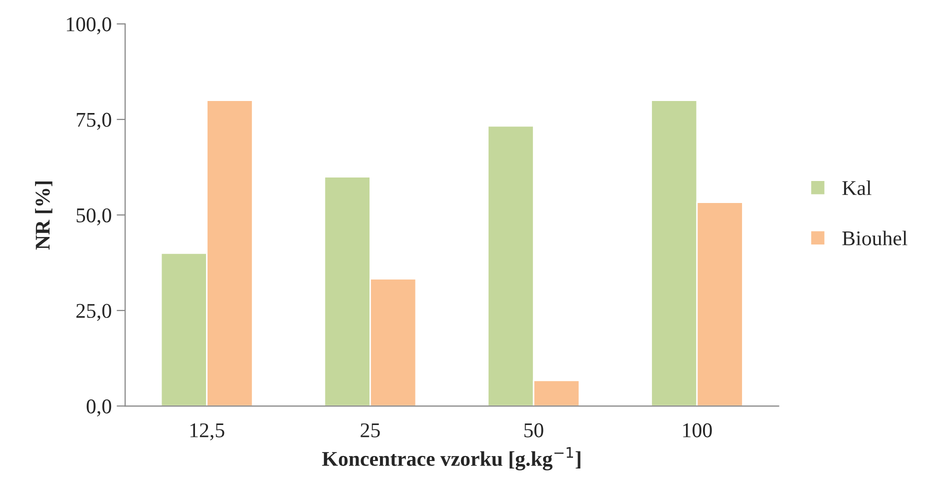  What do you see at coordinates (451, 458) in the screenshot?
I see `x-axis-title: Koncentrace vzorku [g.kg$^{−1}$]` at bounding box center [451, 458].